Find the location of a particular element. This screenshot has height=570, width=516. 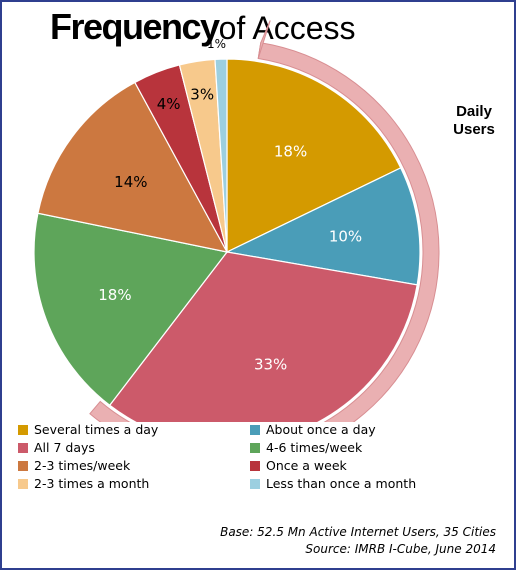

pie-slice-2-3-times-week is located at coordinates (133, 167).